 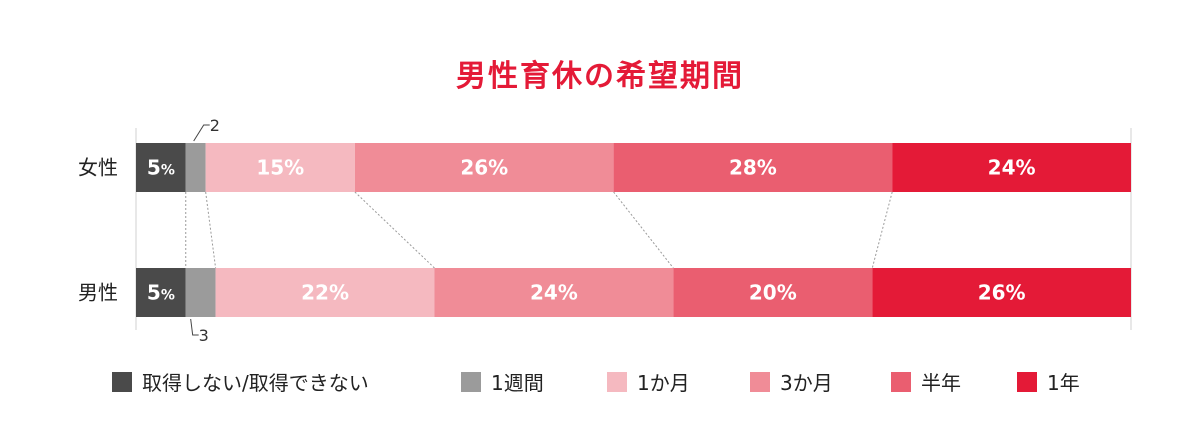 I want to click on legend-item: 取得しない/取得できない, so click(x=240, y=383).